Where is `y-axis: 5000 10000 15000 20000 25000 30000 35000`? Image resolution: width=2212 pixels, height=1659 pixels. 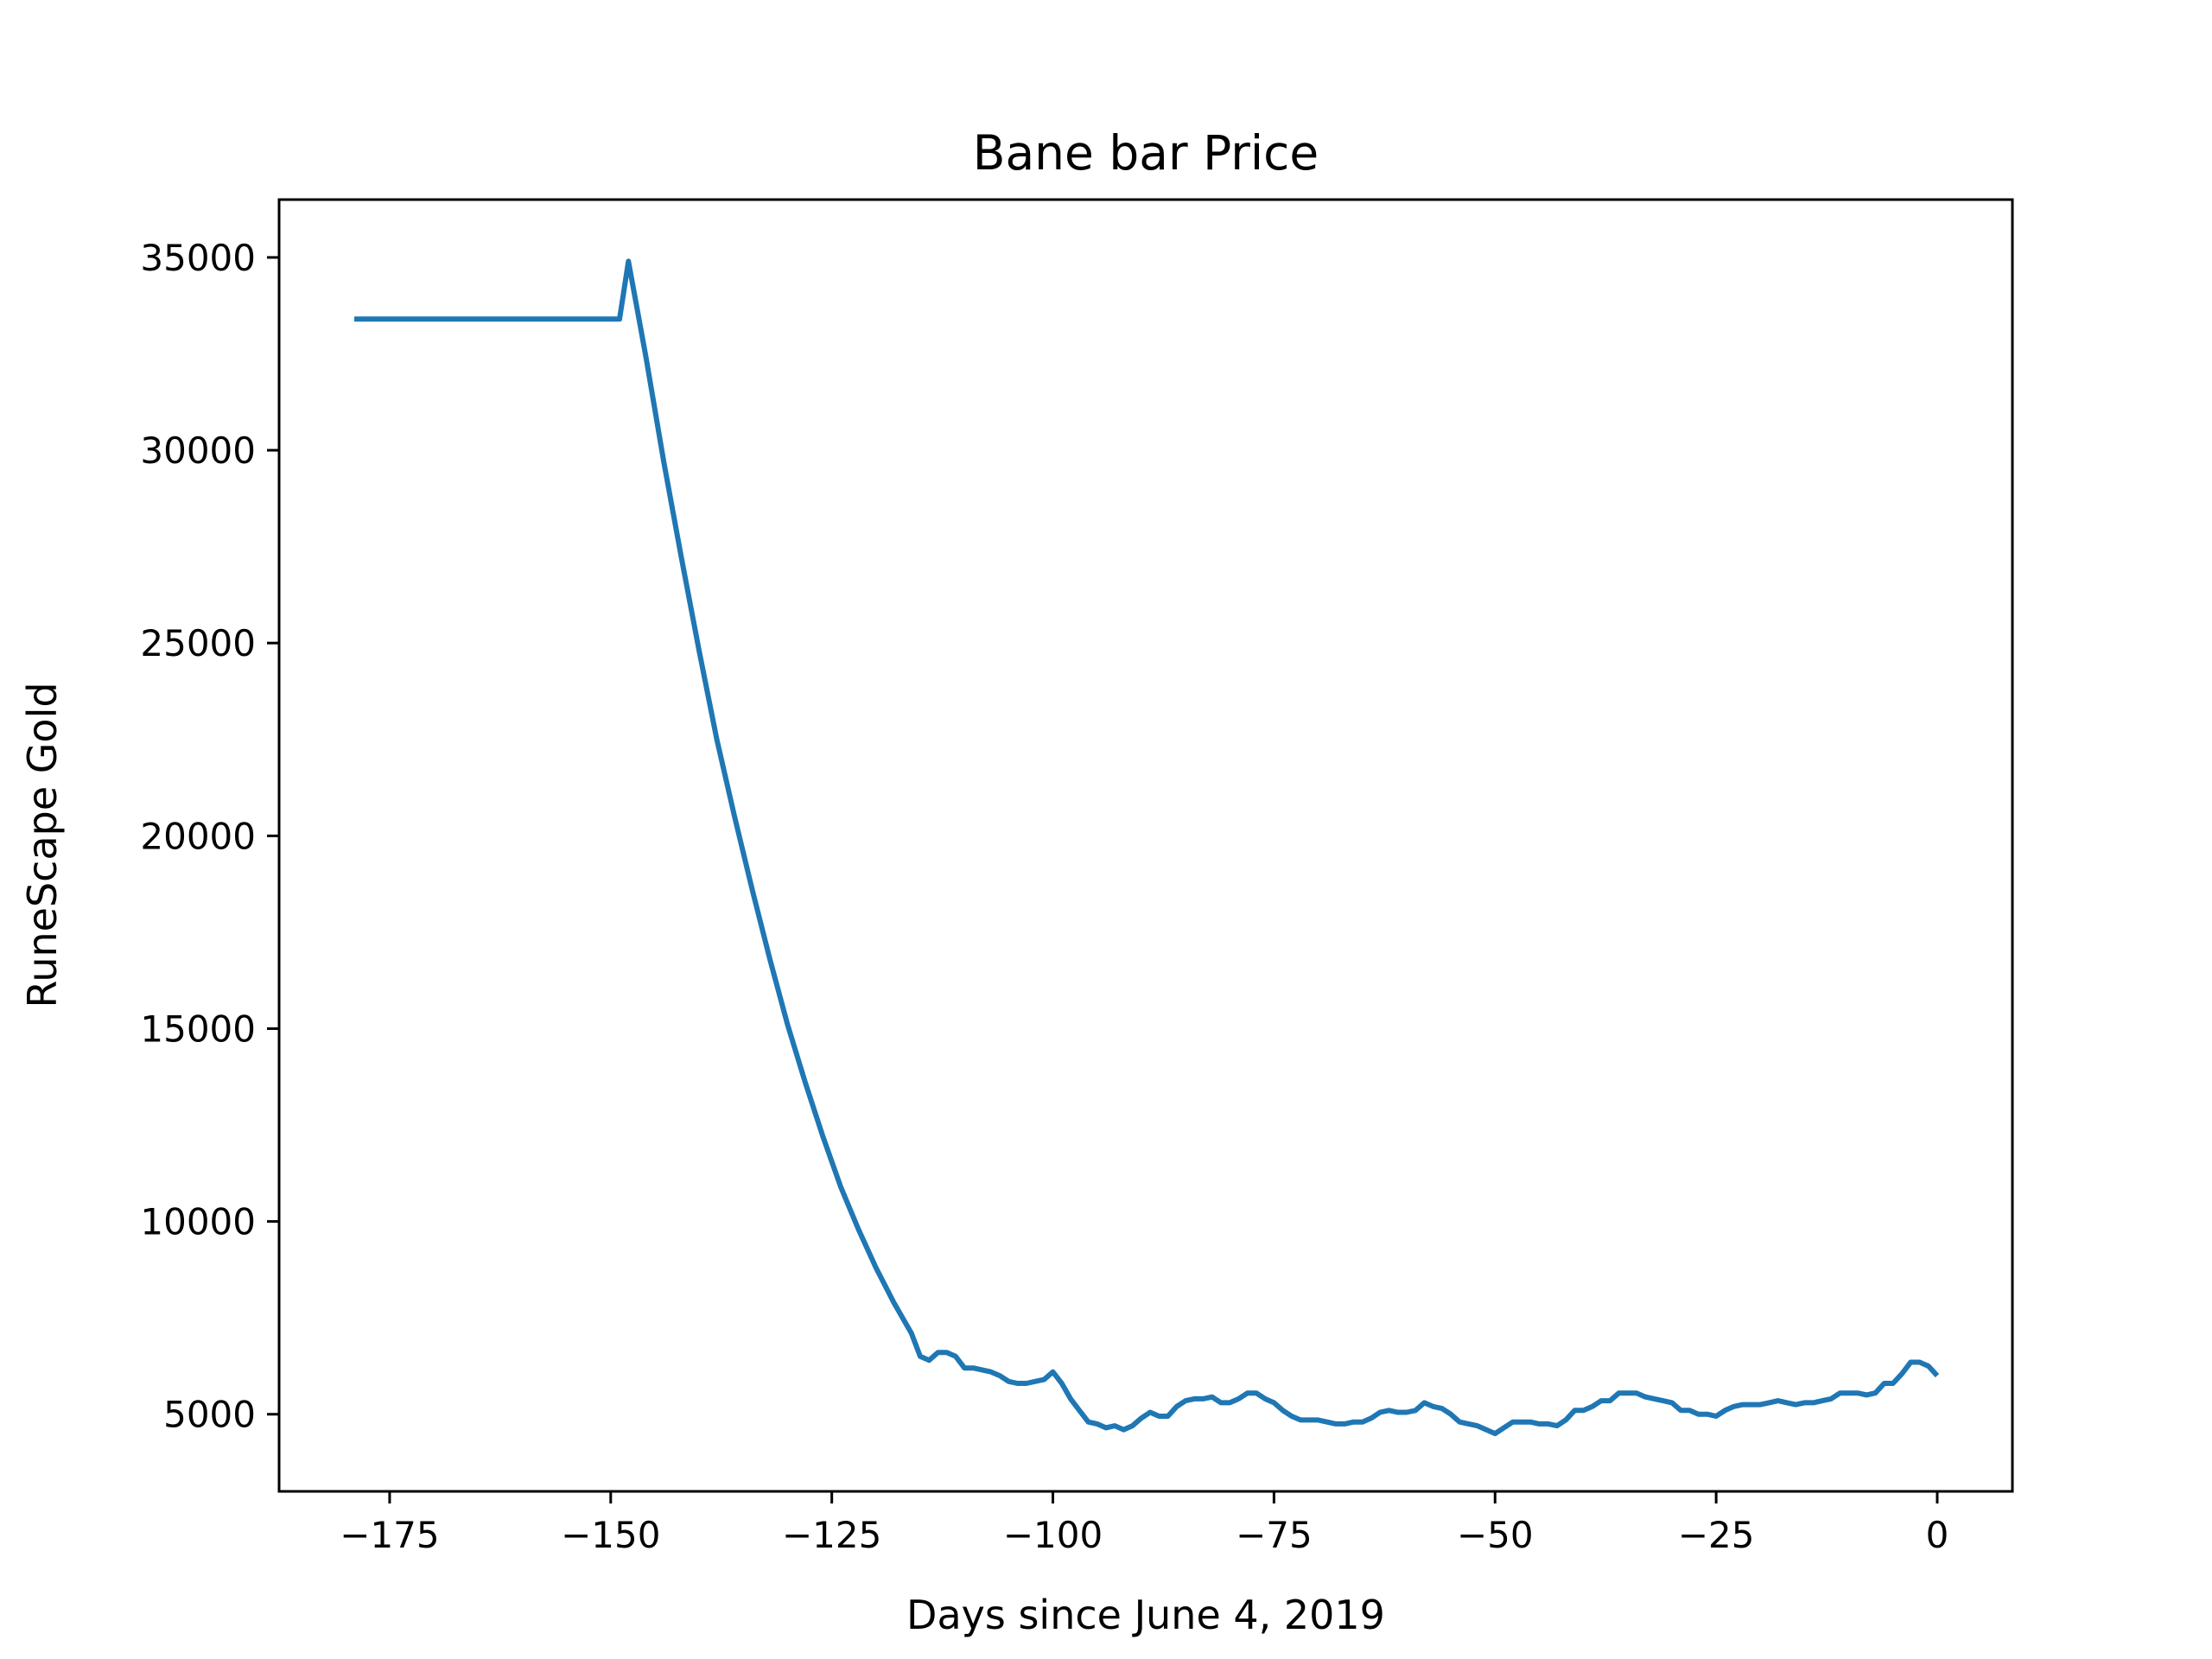
y-axis: 5000 10000 15000 20000 25000 30000 35000 is located at coordinates (209, 836).